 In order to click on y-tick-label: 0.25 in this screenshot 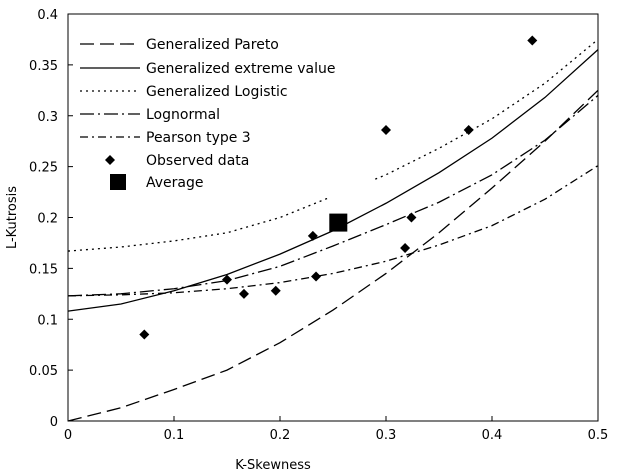, I will do `click(43, 168)`.